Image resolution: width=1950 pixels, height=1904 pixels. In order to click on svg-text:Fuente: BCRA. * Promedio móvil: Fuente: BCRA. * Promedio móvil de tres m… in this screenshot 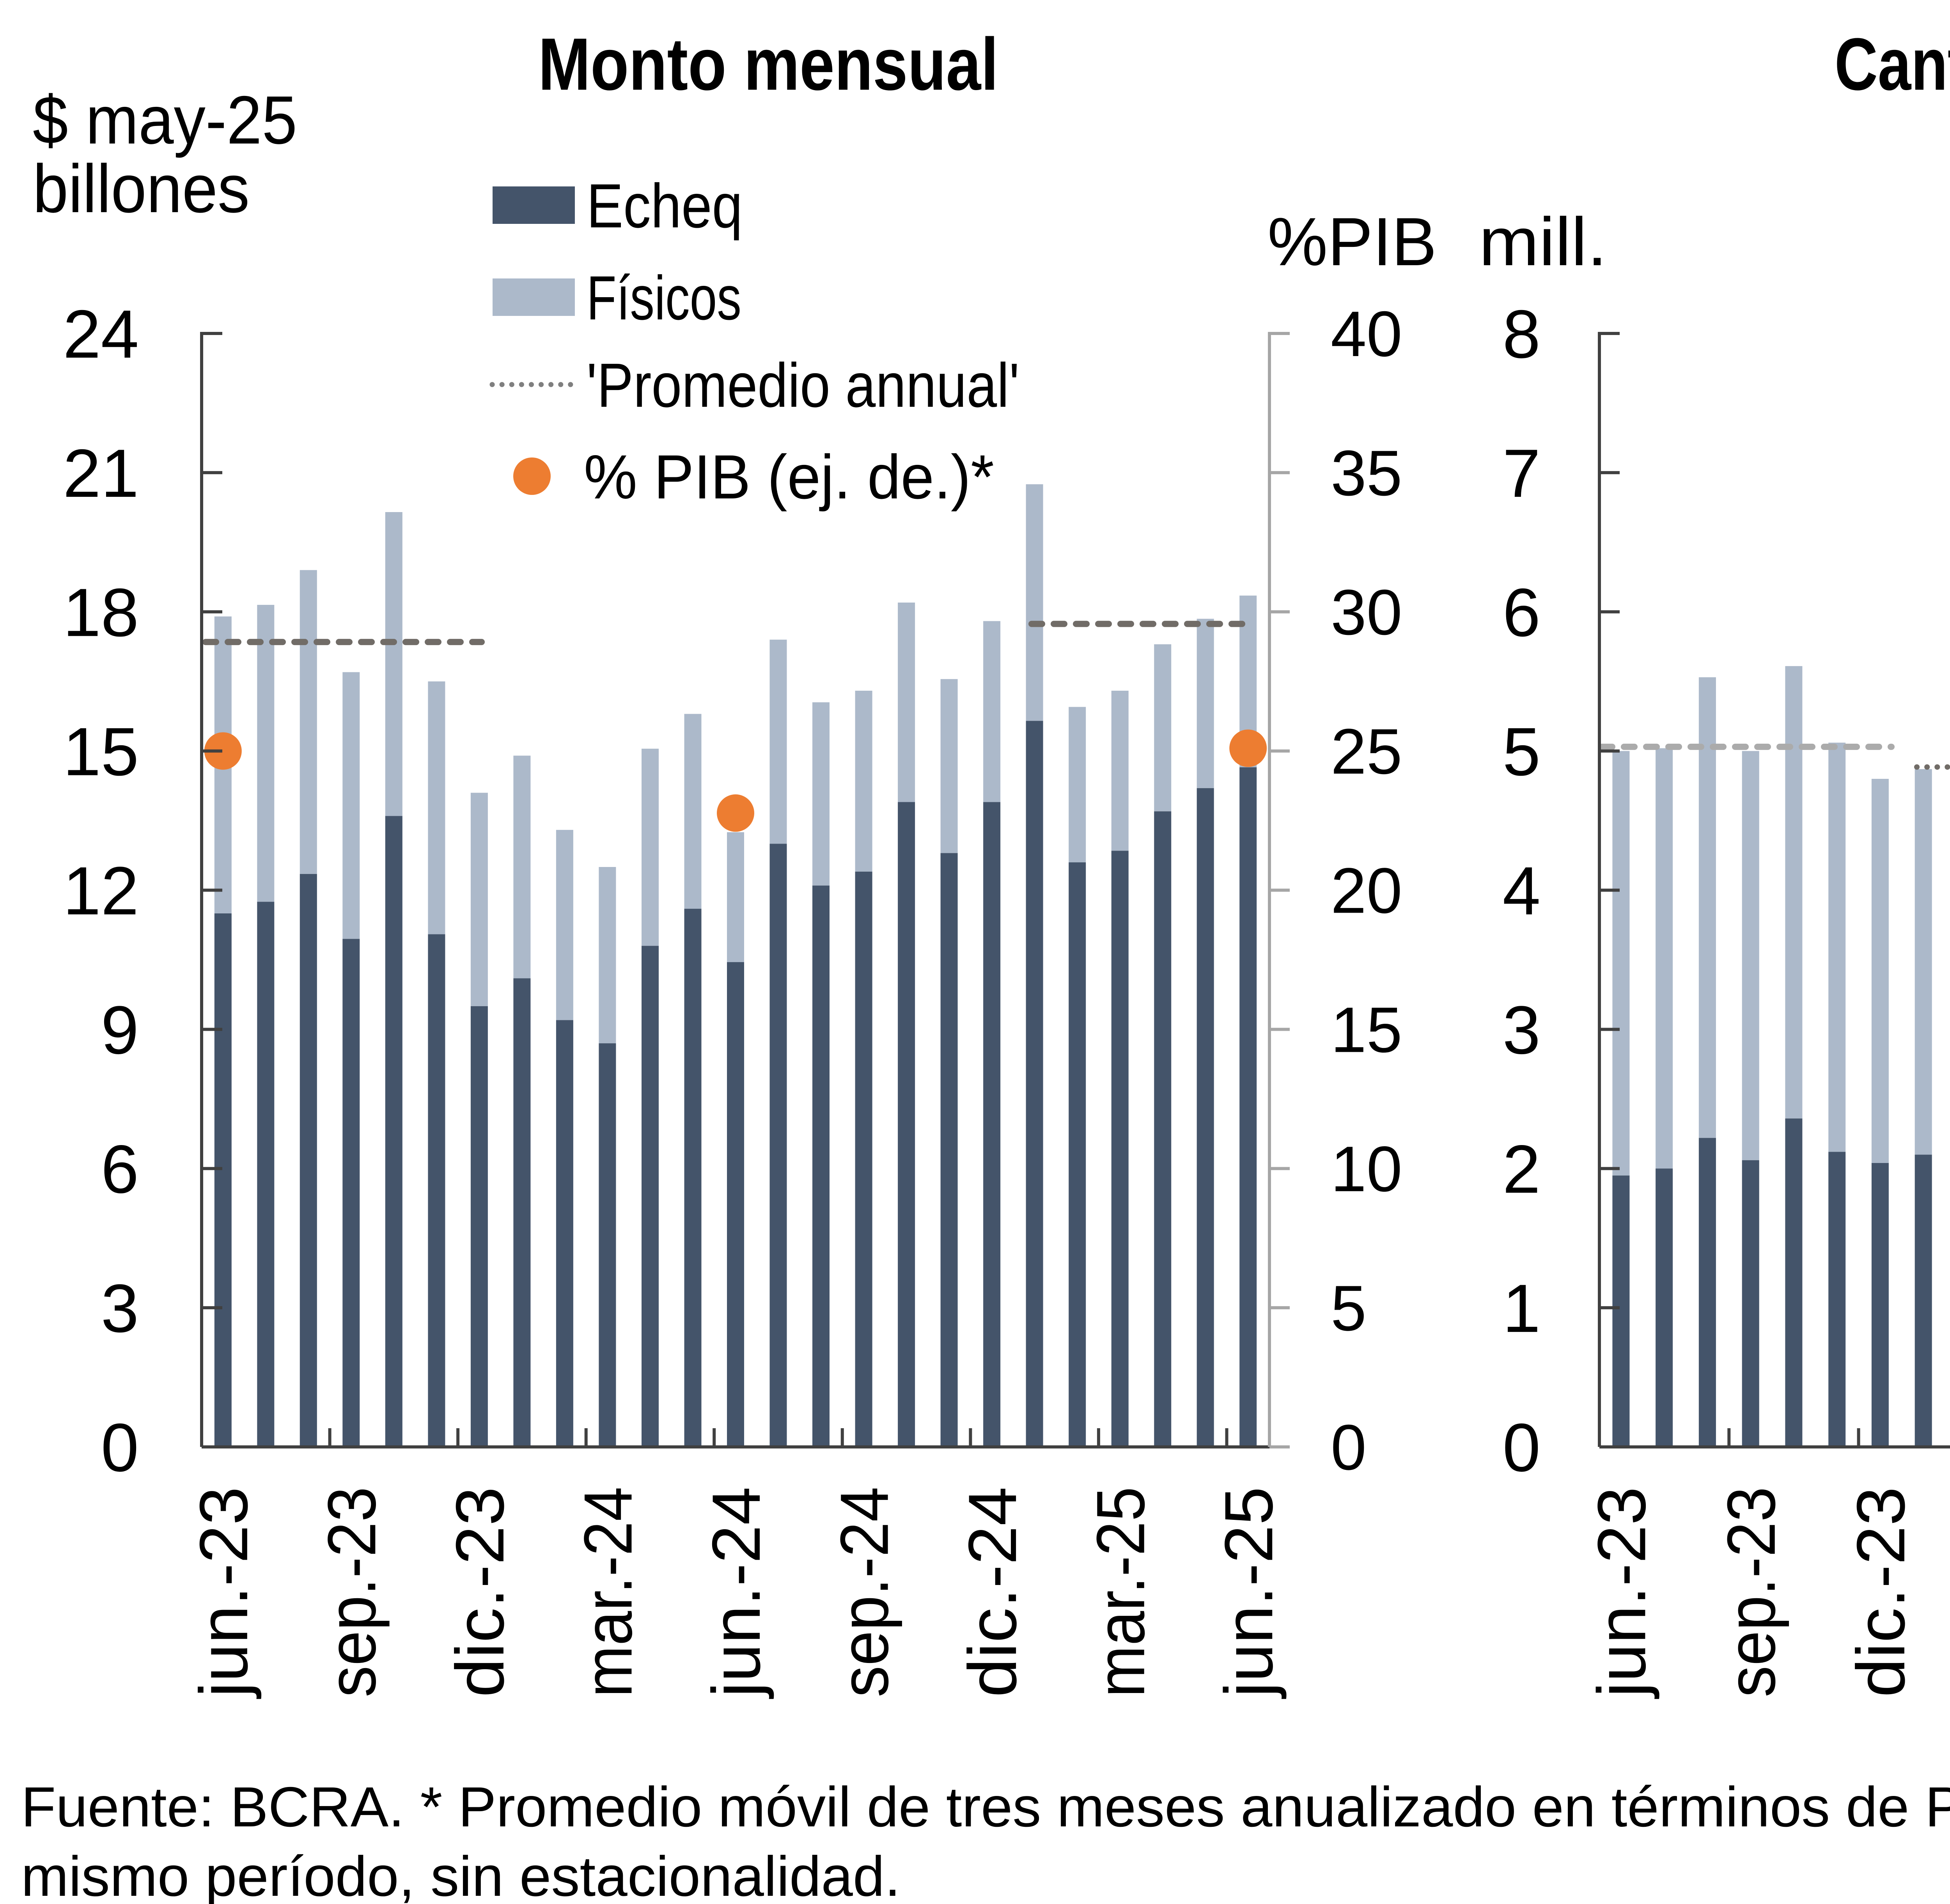, I will do `click(986, 1807)`.